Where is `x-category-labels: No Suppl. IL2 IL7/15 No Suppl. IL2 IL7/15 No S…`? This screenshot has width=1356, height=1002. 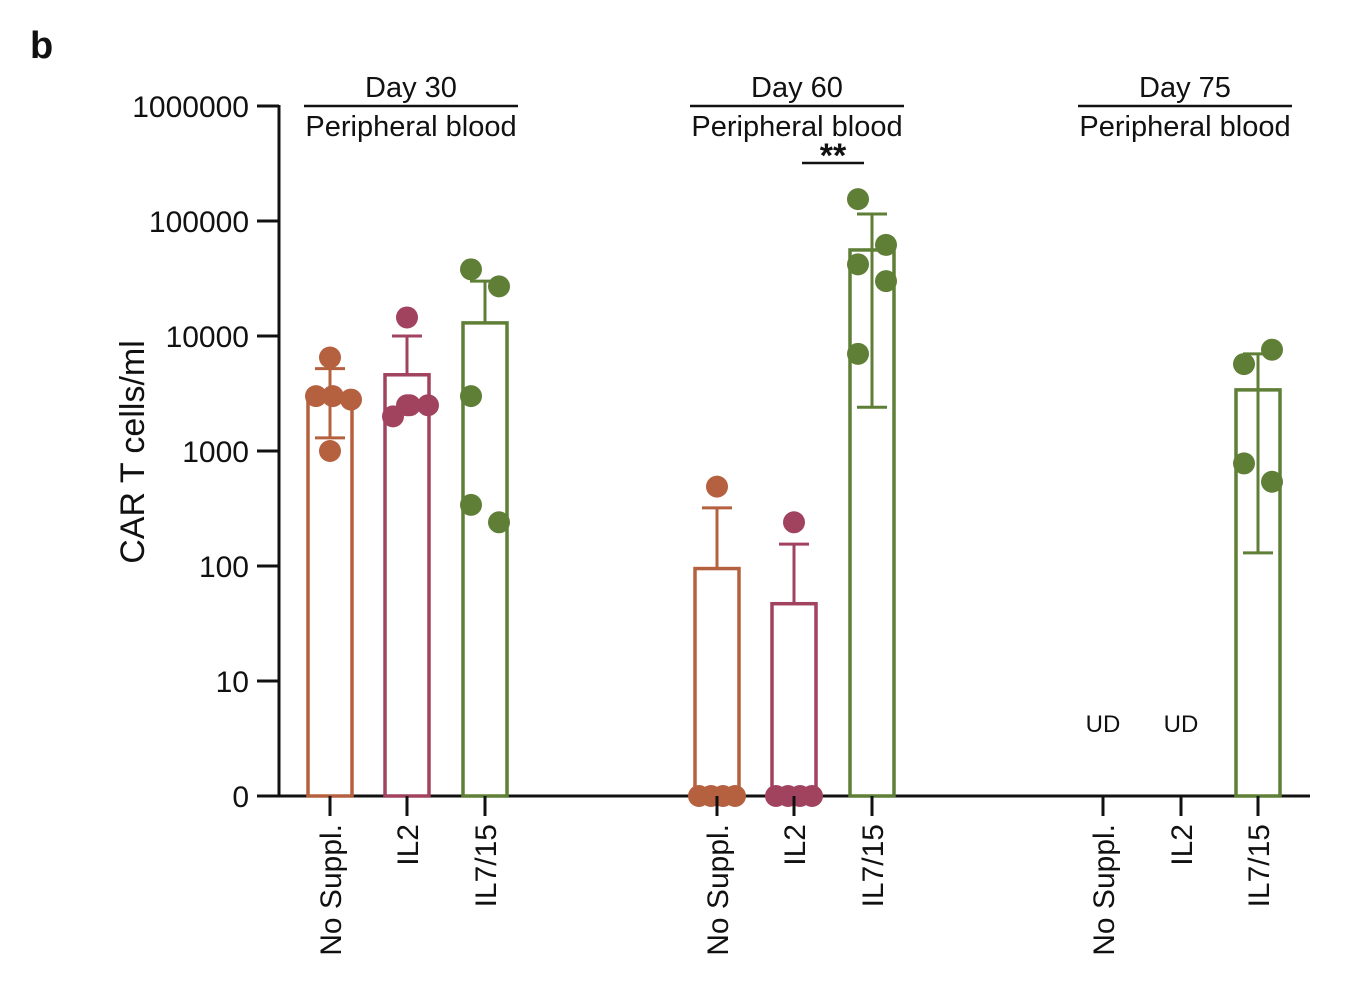 x-category-labels: No Suppl. IL2 IL7/15 No Suppl. IL2 IL7/15 No S… is located at coordinates (795, 876).